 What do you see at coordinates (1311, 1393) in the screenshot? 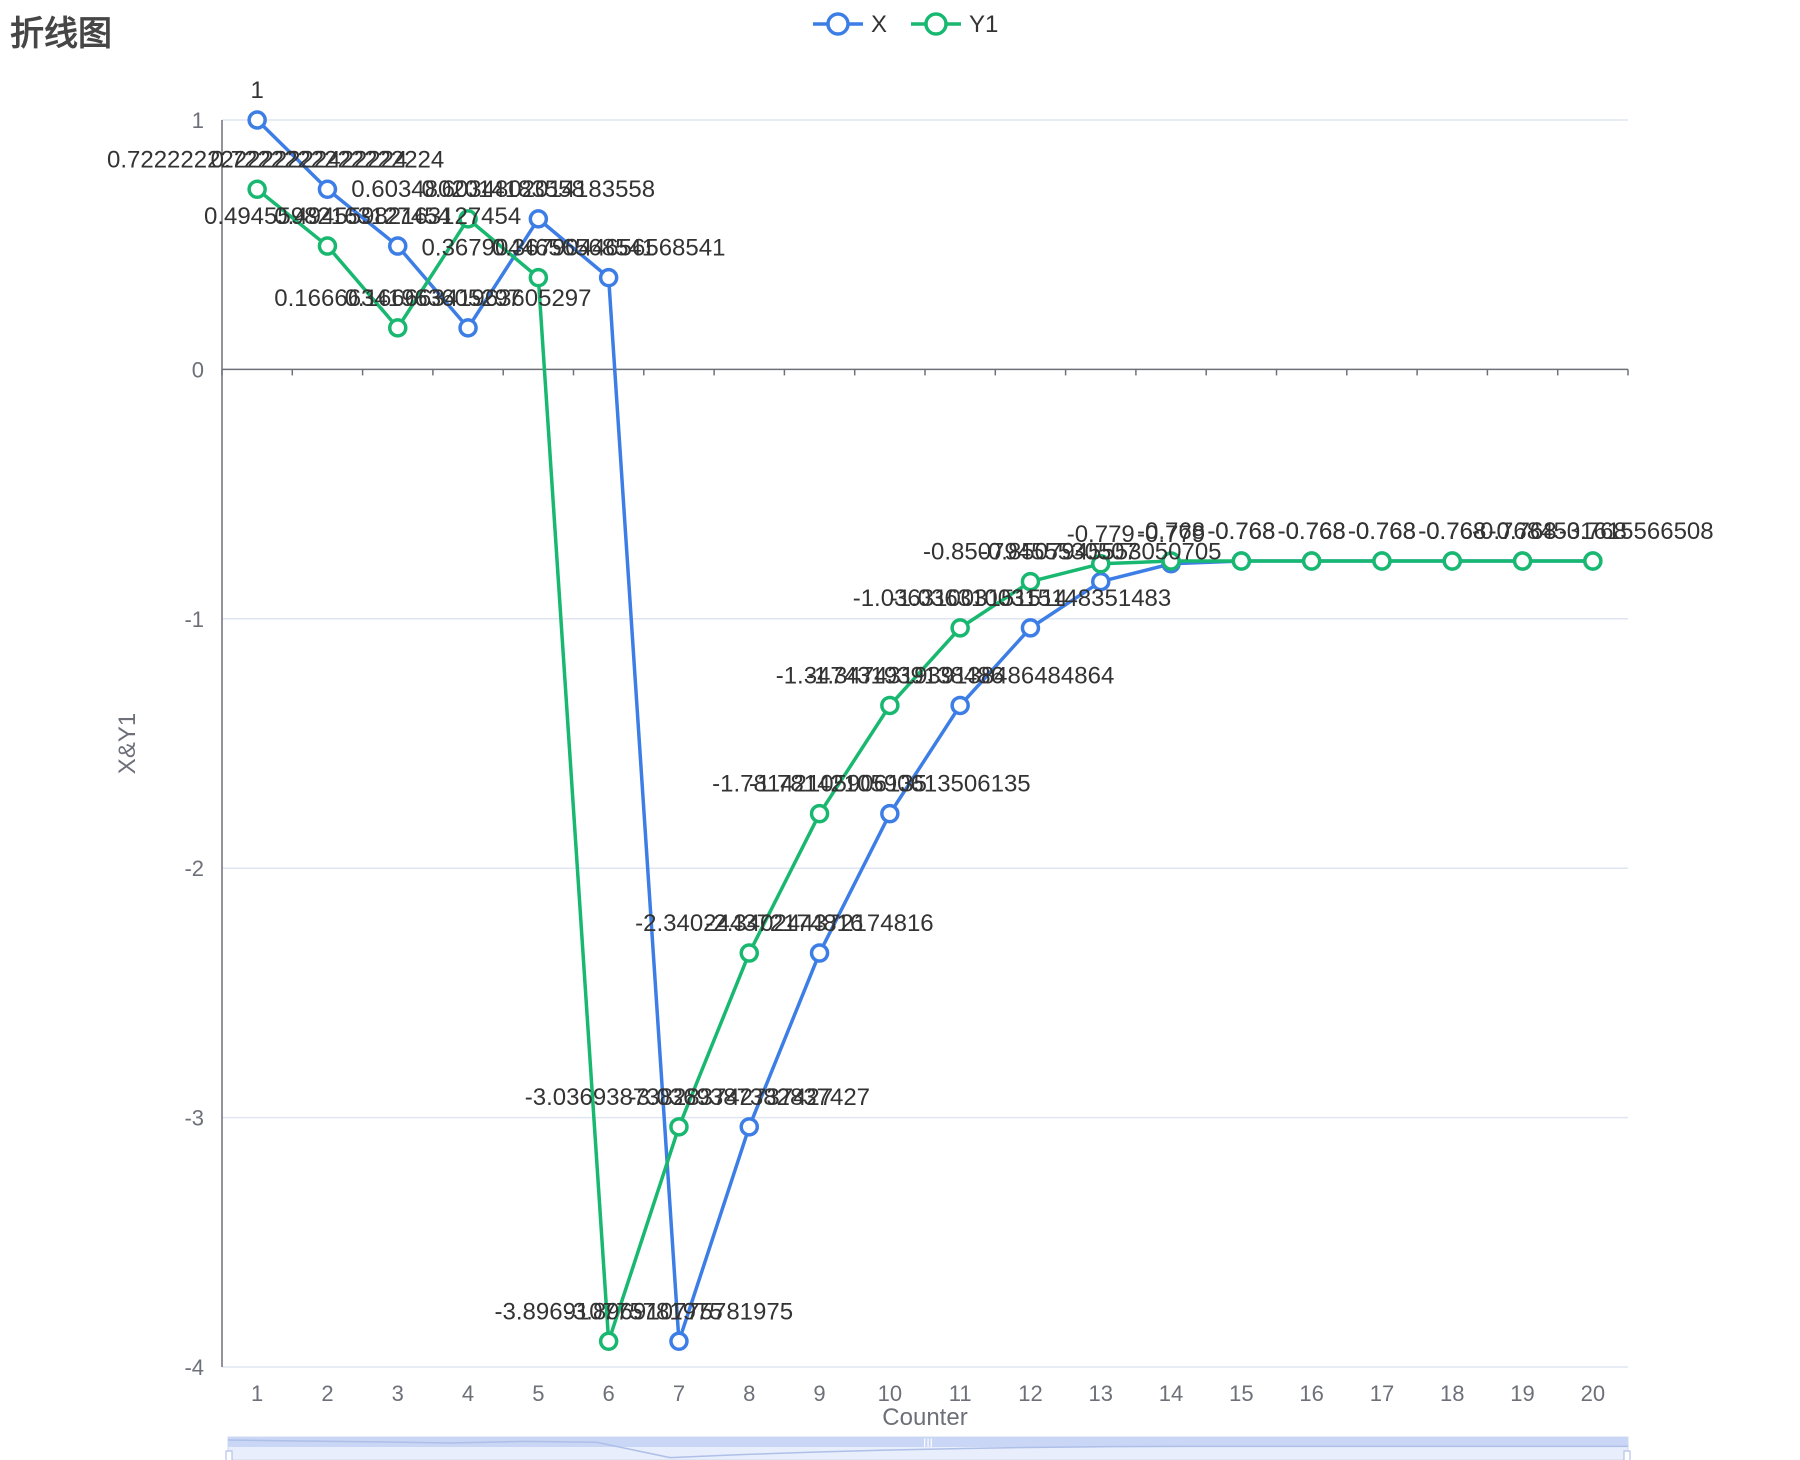
I see `x-tick-label: 16` at bounding box center [1311, 1393].